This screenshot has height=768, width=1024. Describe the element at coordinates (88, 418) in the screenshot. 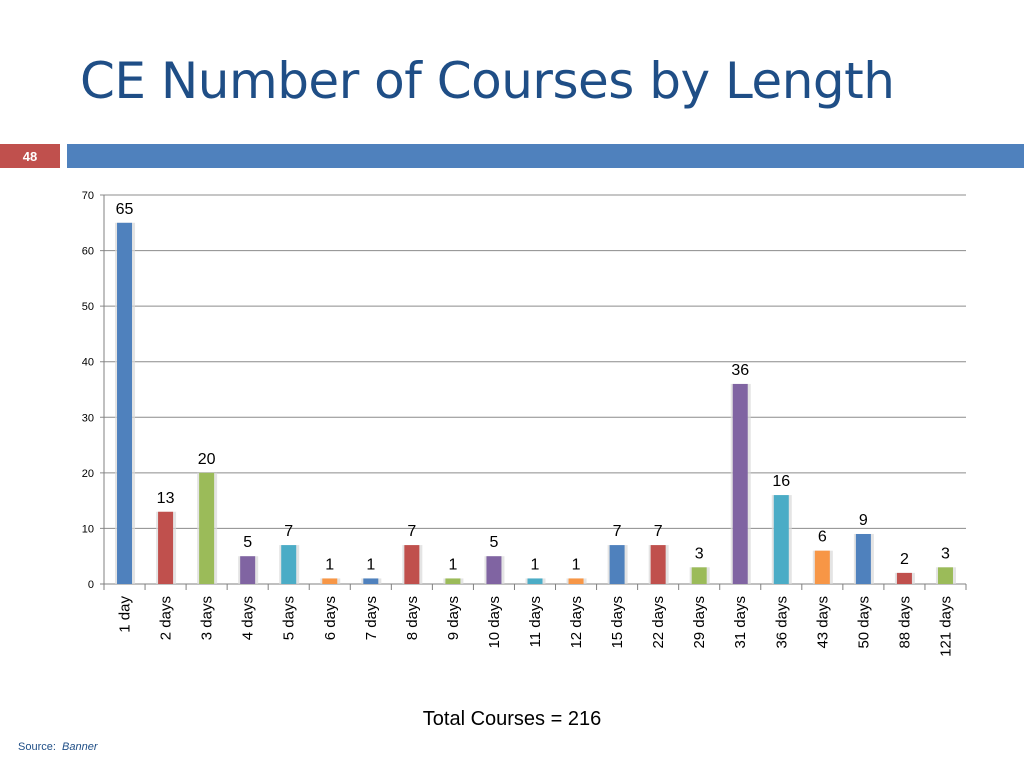

I see `y-tick-label: 30` at that location.